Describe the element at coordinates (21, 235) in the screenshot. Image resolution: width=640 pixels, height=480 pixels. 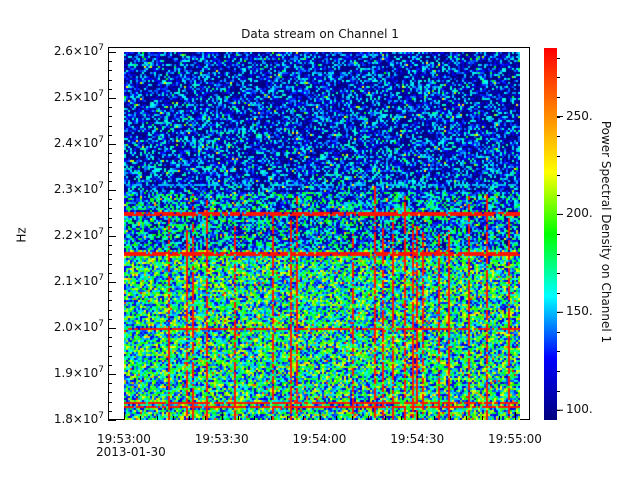
I see `y-axis-label: Hz` at that location.